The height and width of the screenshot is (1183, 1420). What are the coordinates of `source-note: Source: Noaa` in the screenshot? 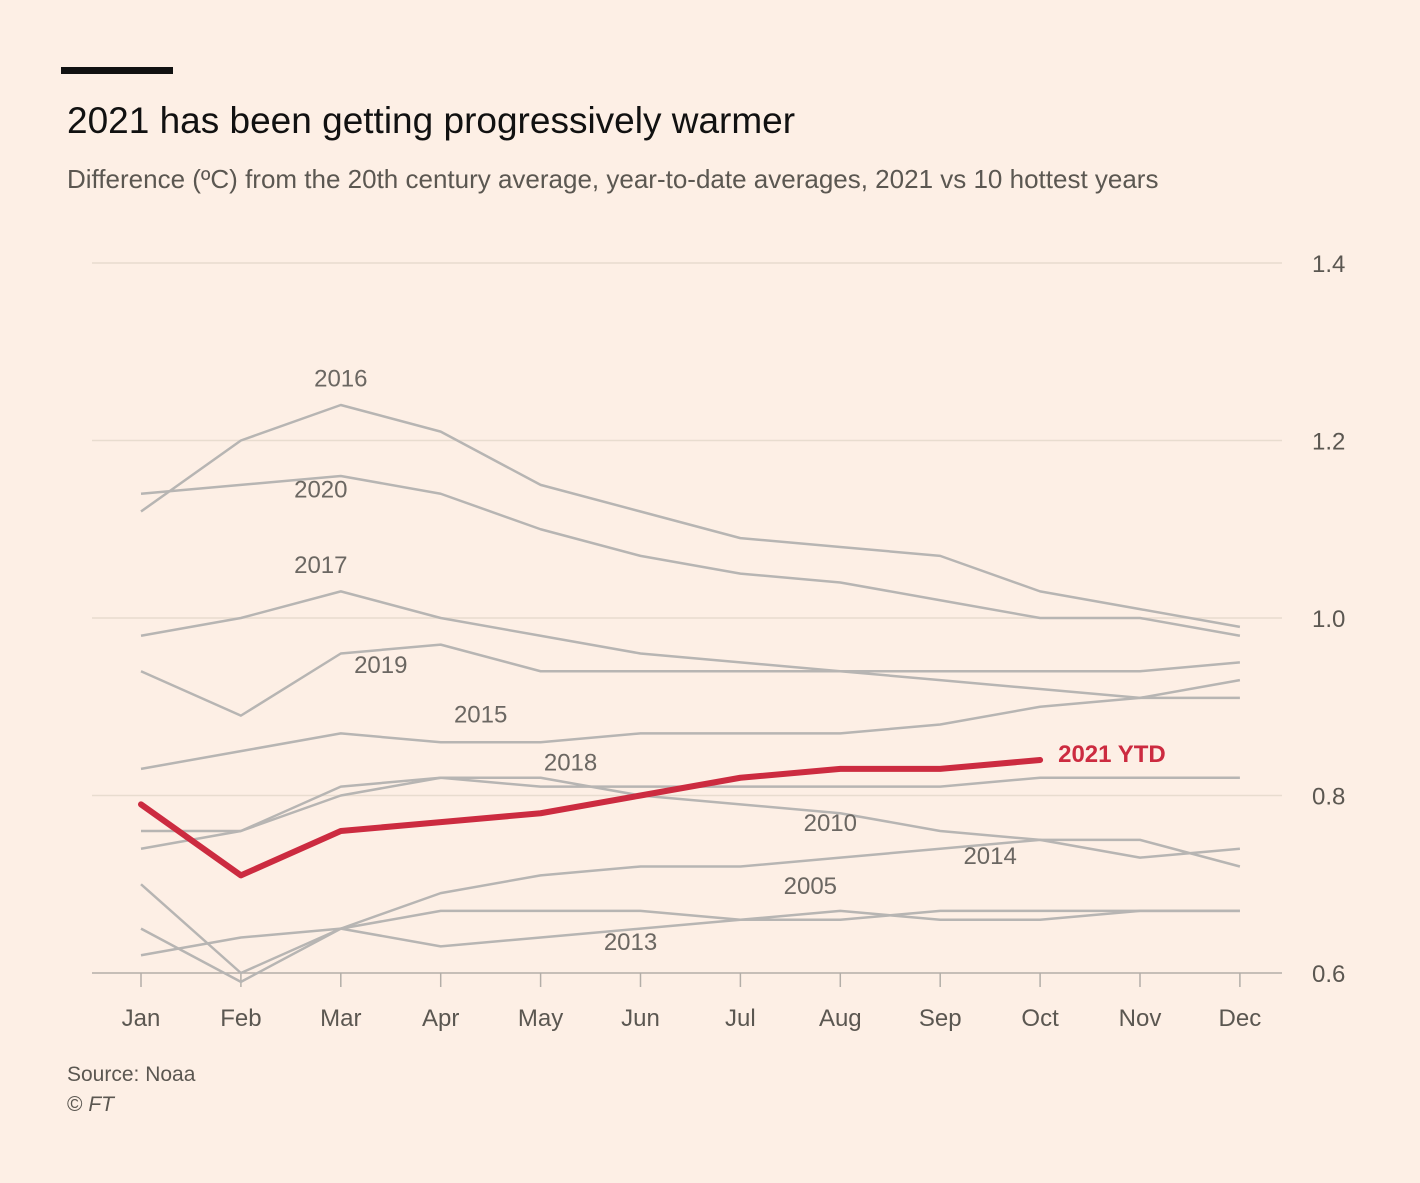 It's located at (131, 1074).